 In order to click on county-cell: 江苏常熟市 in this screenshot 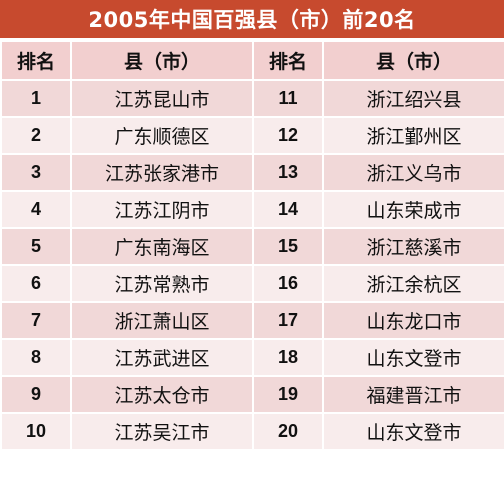, I will do `click(162, 283)`.